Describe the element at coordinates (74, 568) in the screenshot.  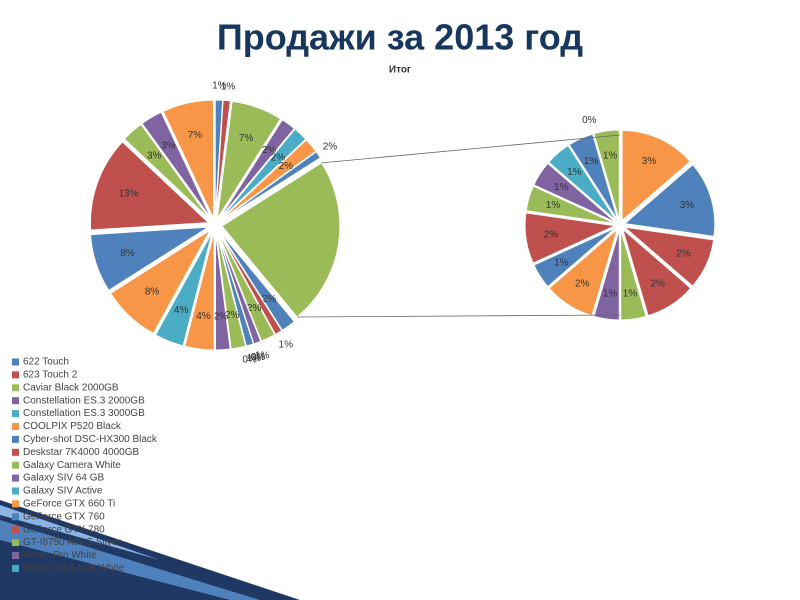
I see `legend-label: iPhone 4s 64GB White` at that location.